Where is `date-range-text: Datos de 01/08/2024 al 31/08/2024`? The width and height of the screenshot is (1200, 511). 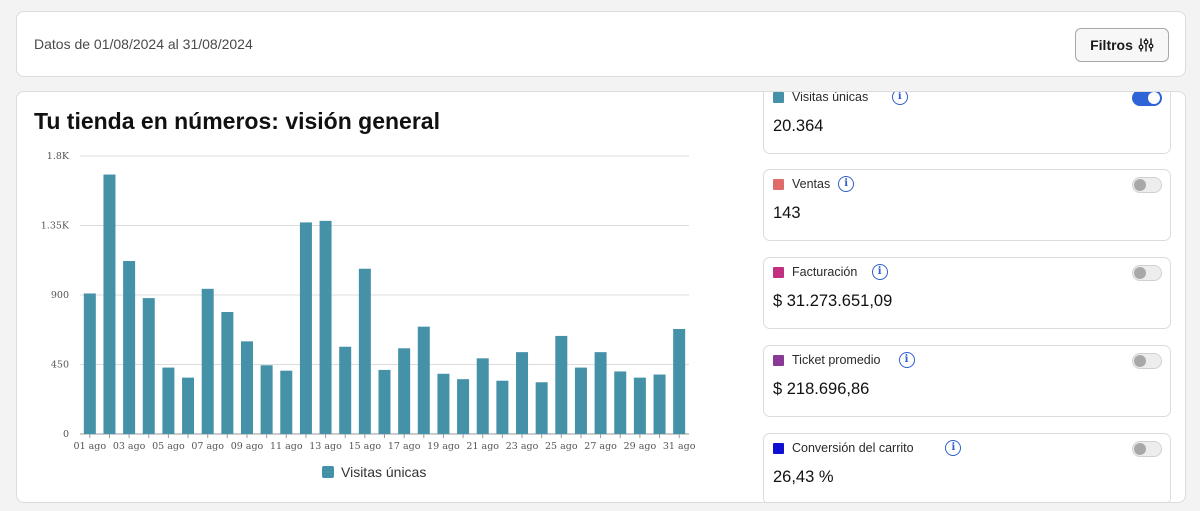
date-range-text: Datos de 01/08/2024 al 31/08/2024 is located at coordinates (143, 44).